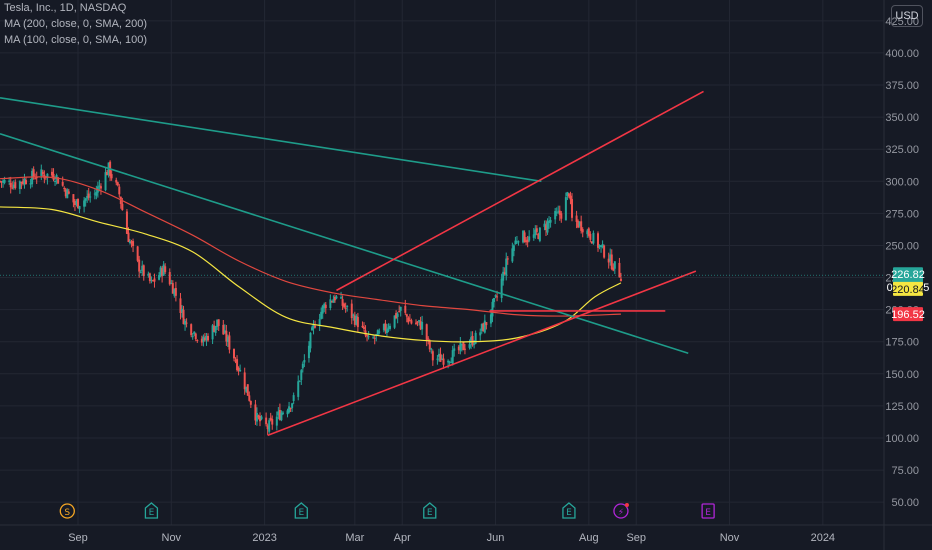  I want to click on currency-button: USD, so click(907, 16).